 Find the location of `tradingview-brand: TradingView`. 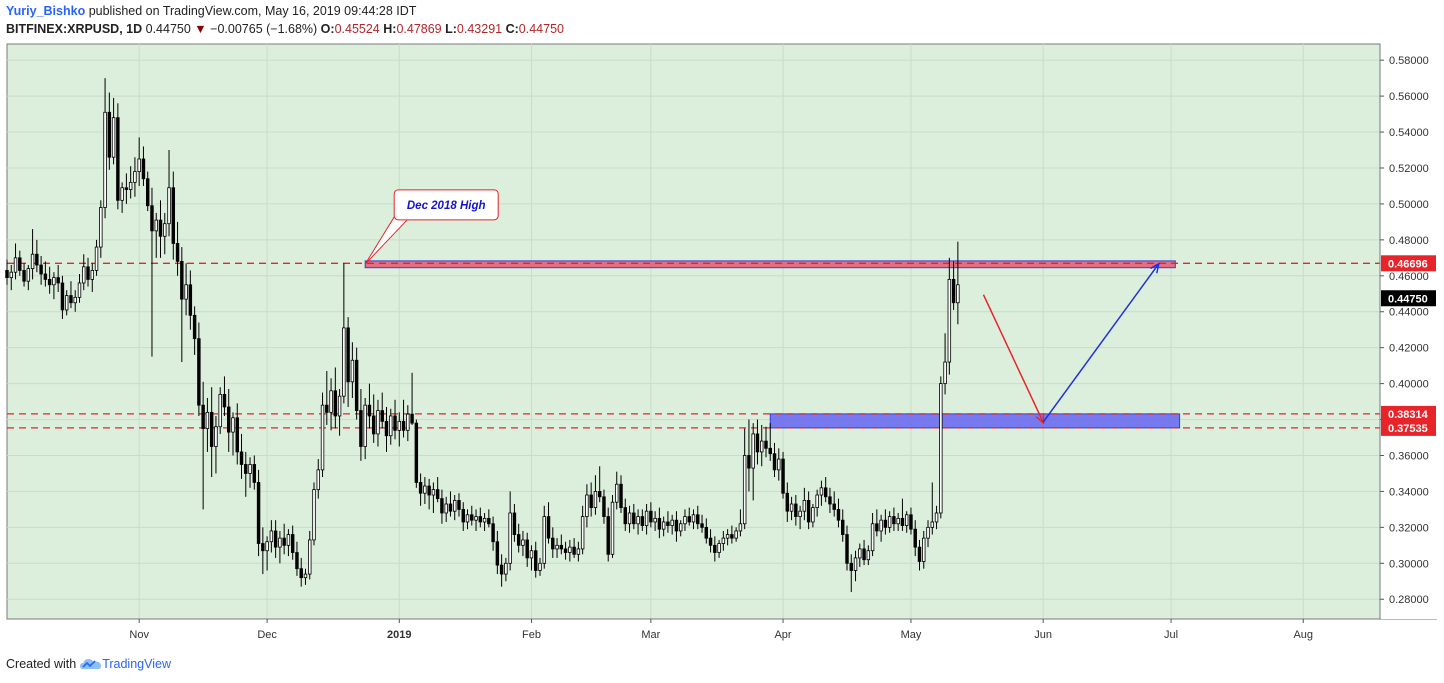

tradingview-brand: TradingView is located at coordinates (125, 664).